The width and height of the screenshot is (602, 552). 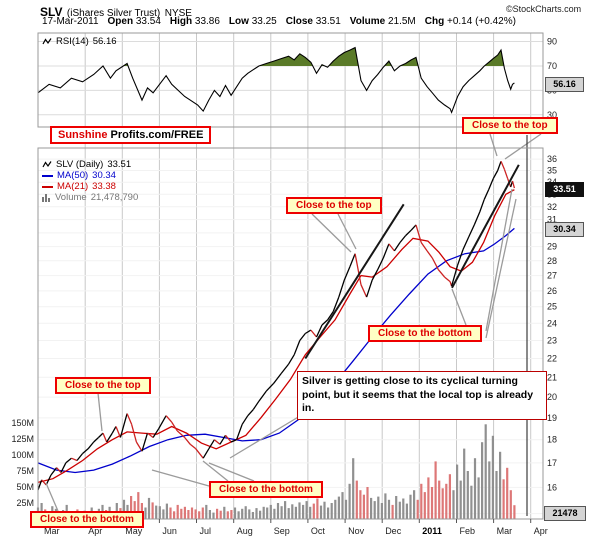 I want to click on svg-text: Aug, so click(x=245, y=531).